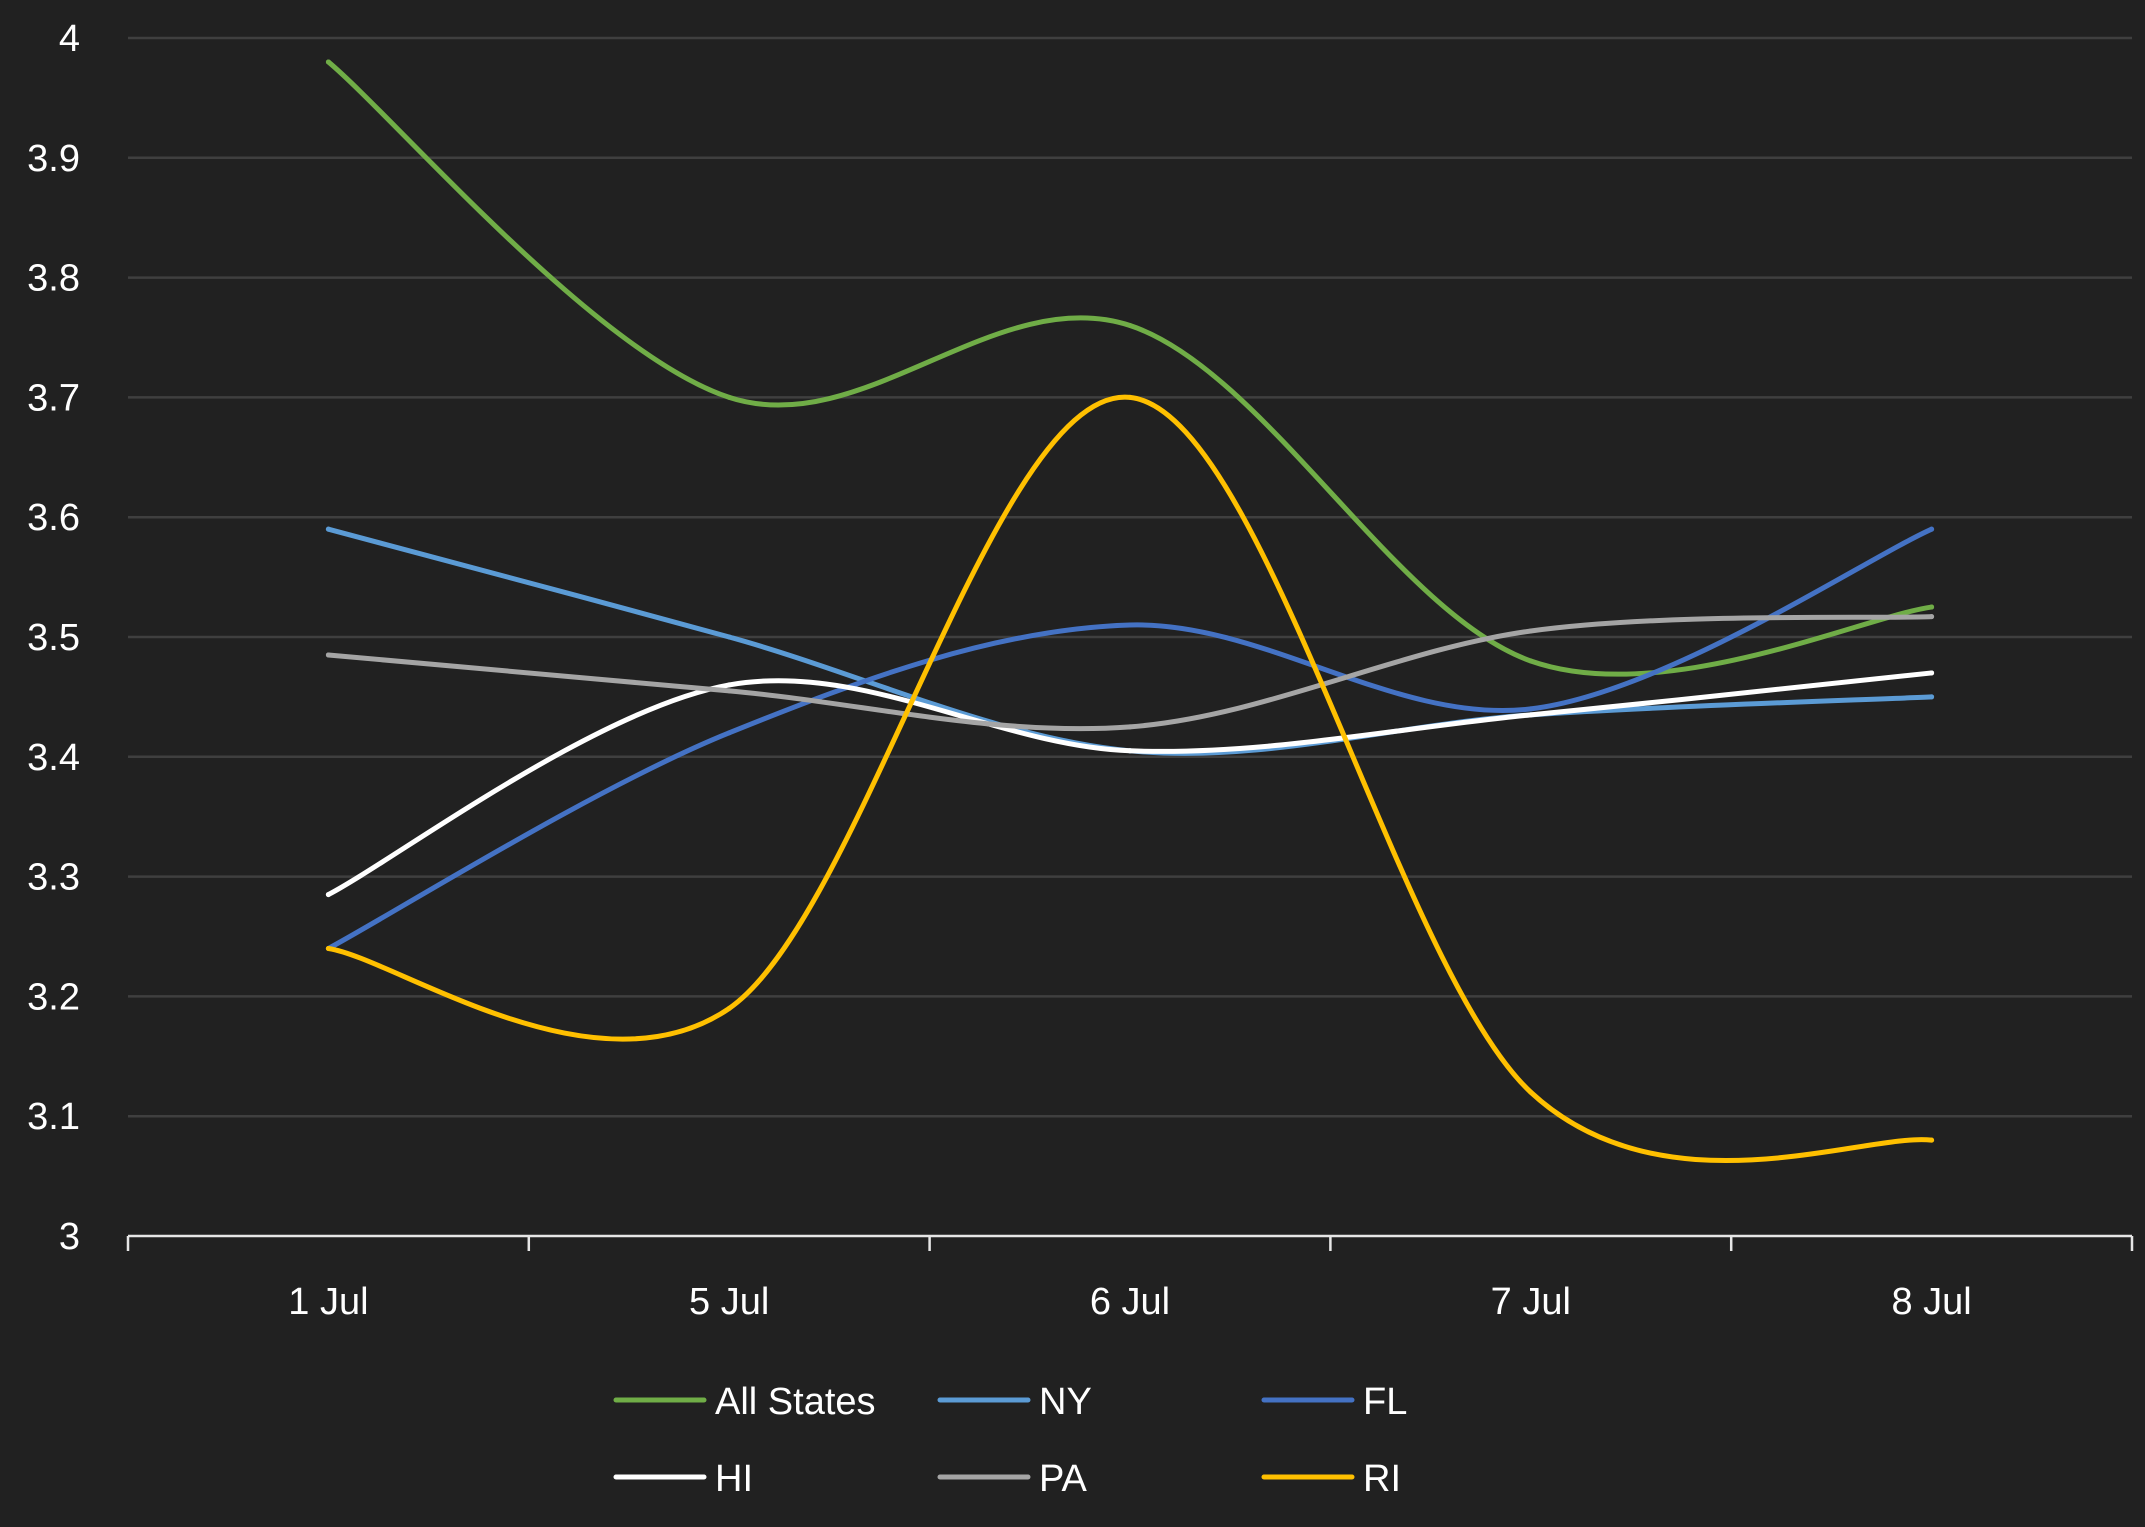 Image resolution: width=2145 pixels, height=1527 pixels. Describe the element at coordinates (53, 279) in the screenshot. I see `y-tick-label: 3.8` at that location.